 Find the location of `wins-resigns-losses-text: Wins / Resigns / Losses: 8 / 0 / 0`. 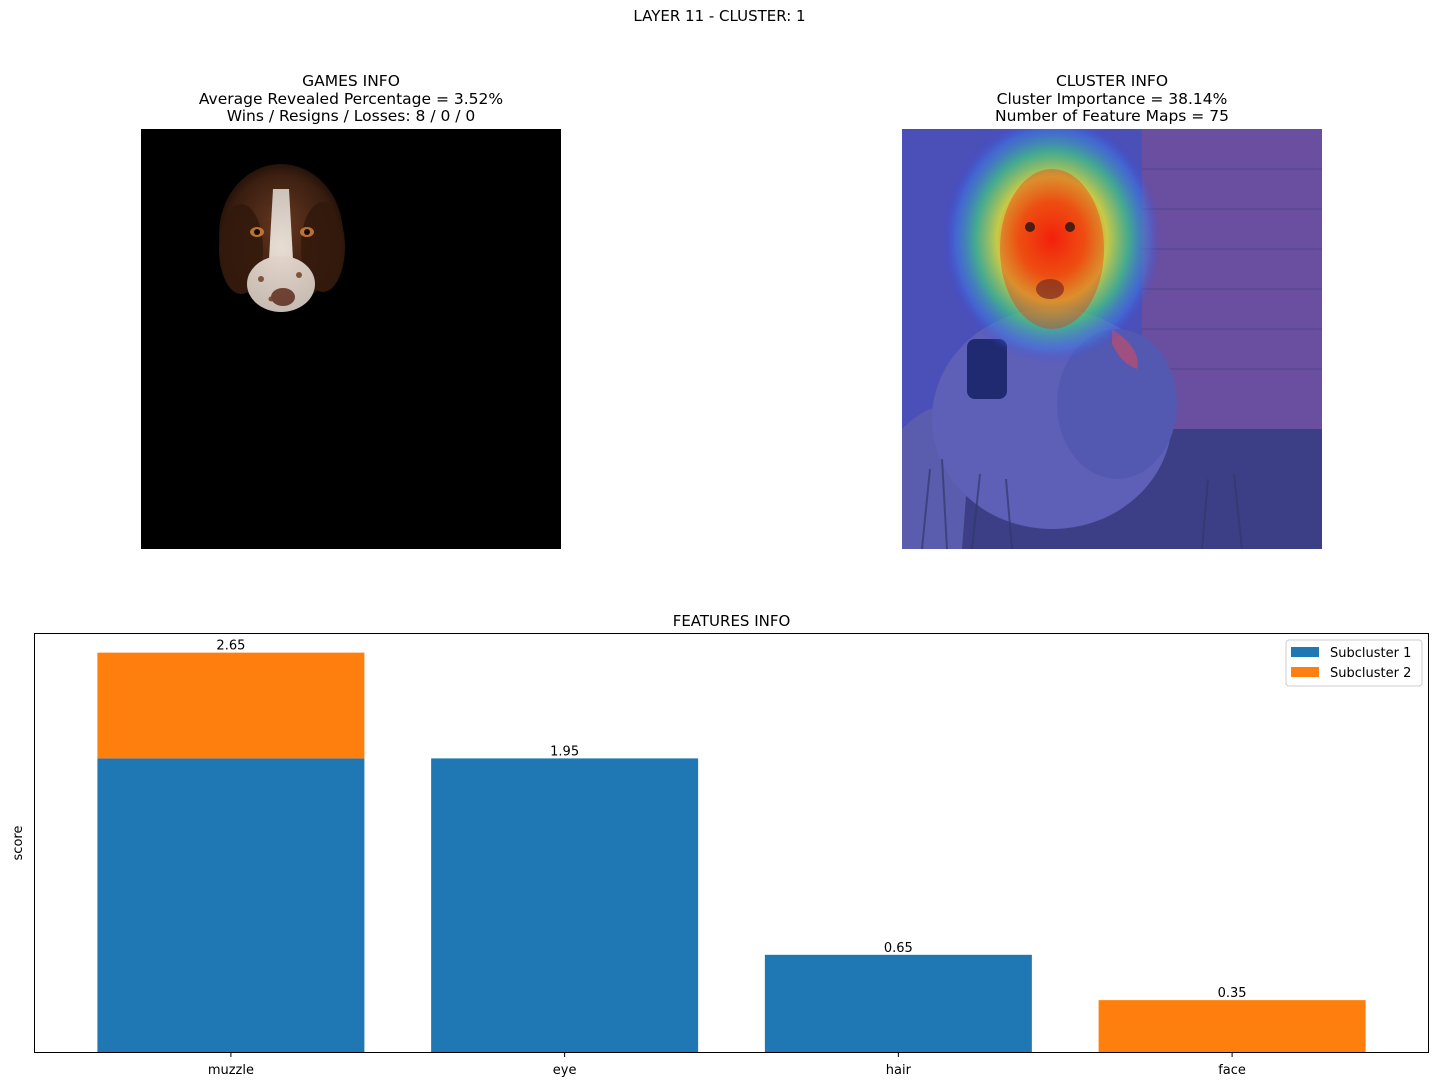

wins-resigns-losses-text: Wins / Resigns / Losses: 8 / 0 / 0 is located at coordinates (351, 116).